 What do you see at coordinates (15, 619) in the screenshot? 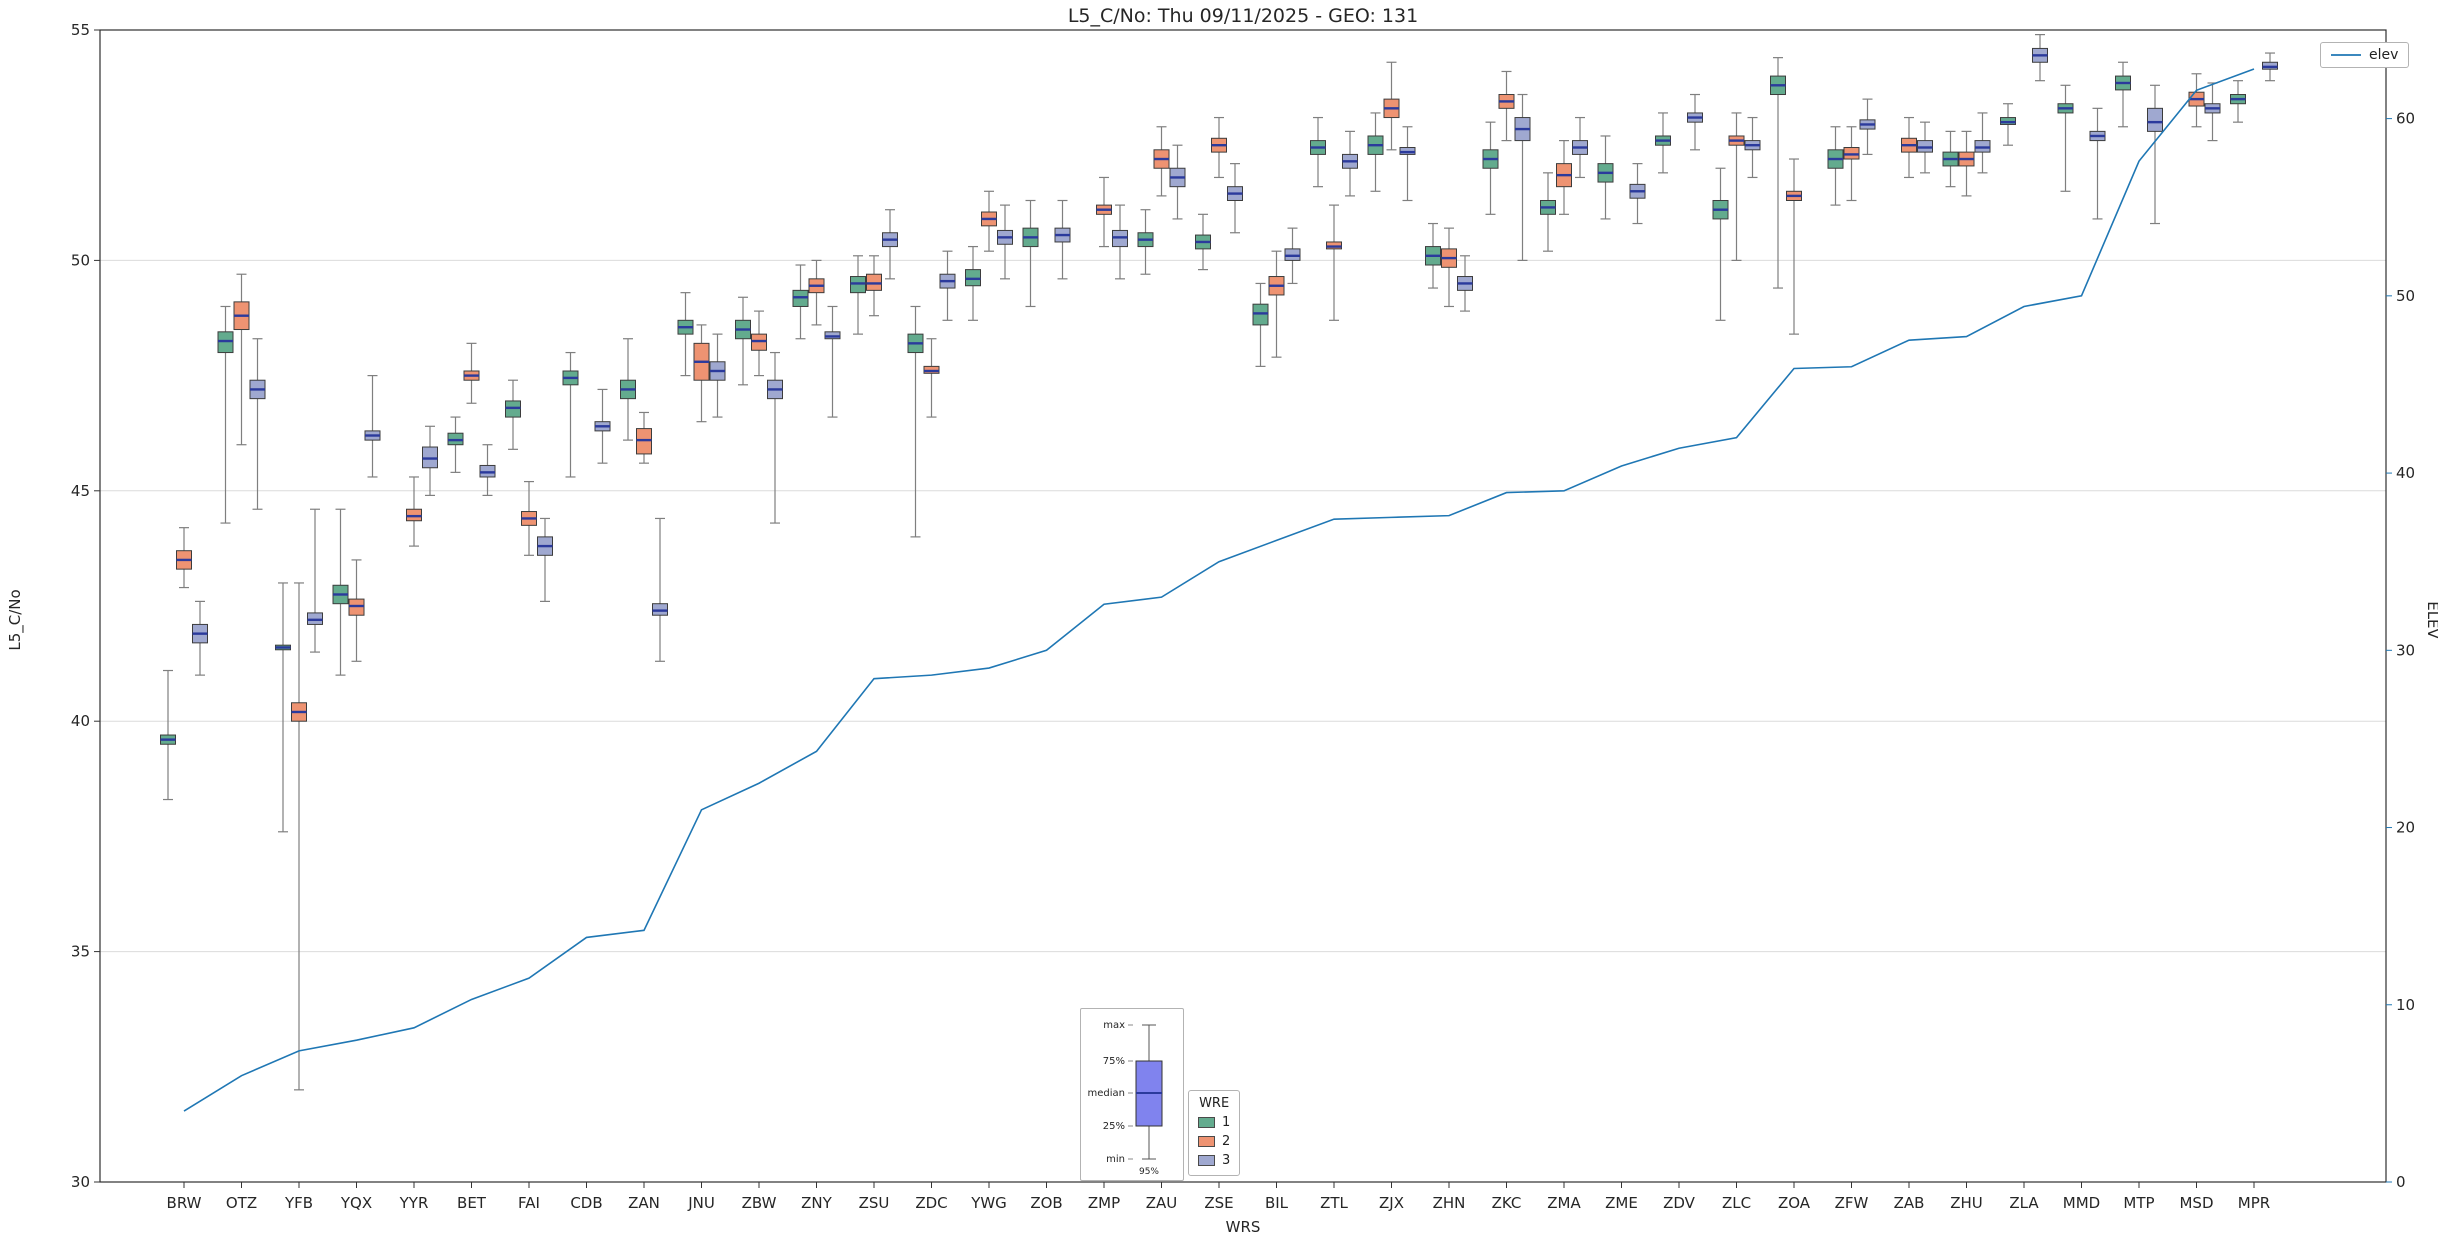
I see `left-axis-title: L5_C/No` at bounding box center [15, 619].